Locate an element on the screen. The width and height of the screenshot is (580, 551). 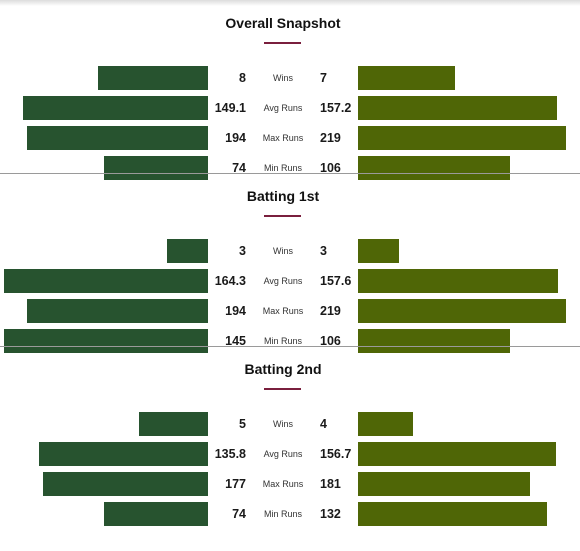
value-left: 135.8 is located at coordinates (230, 454).